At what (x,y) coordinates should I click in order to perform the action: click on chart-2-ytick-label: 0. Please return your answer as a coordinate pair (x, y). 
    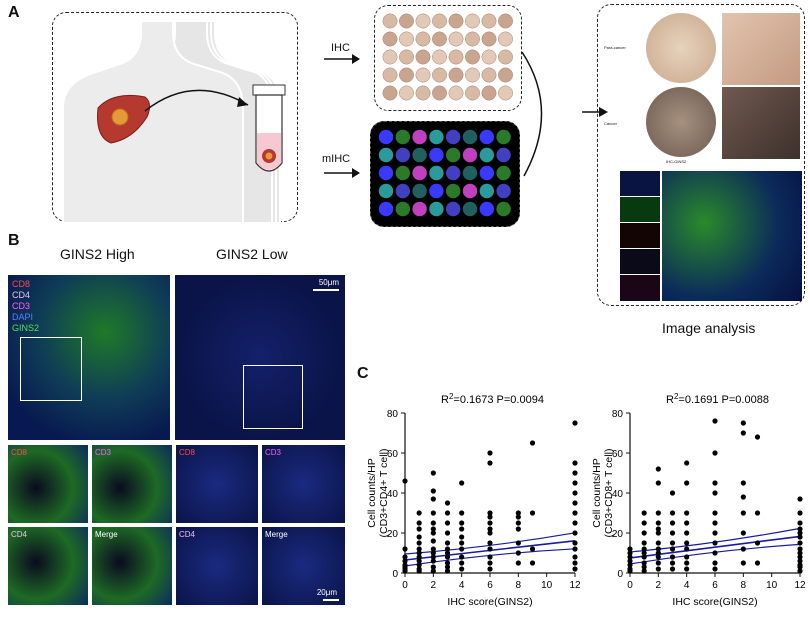
    Looking at the image, I should click on (620, 574).